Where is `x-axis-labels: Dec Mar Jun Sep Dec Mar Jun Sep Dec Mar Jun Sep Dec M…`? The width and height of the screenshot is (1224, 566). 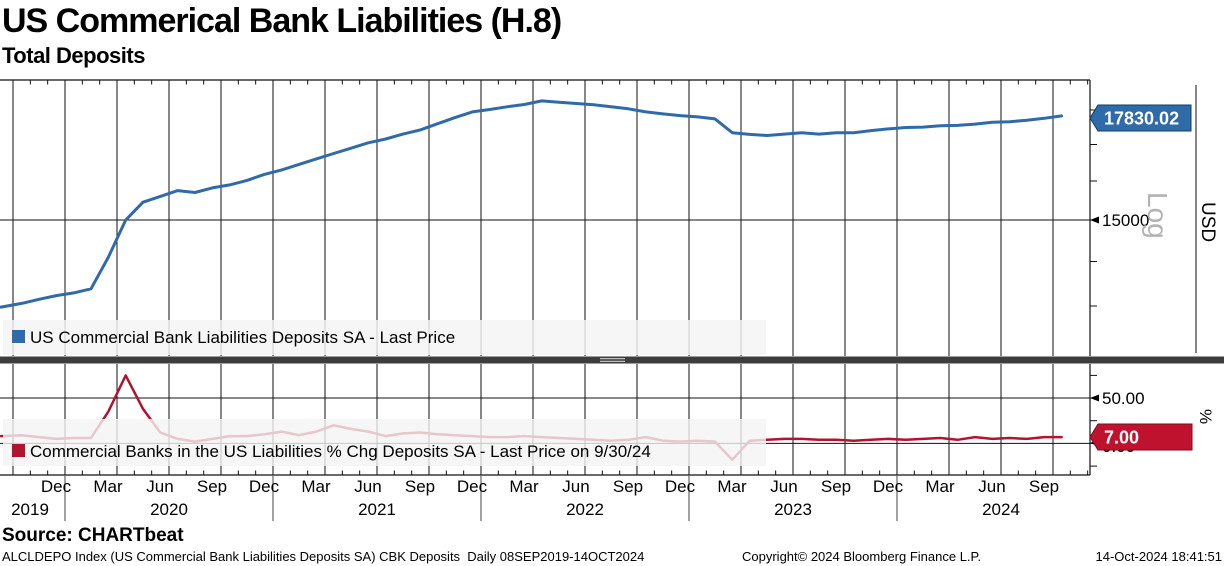 x-axis-labels: Dec Mar Jun Sep Dec Mar Jun Sep Dec Mar Jun Sep Dec M… is located at coordinates (535, 498).